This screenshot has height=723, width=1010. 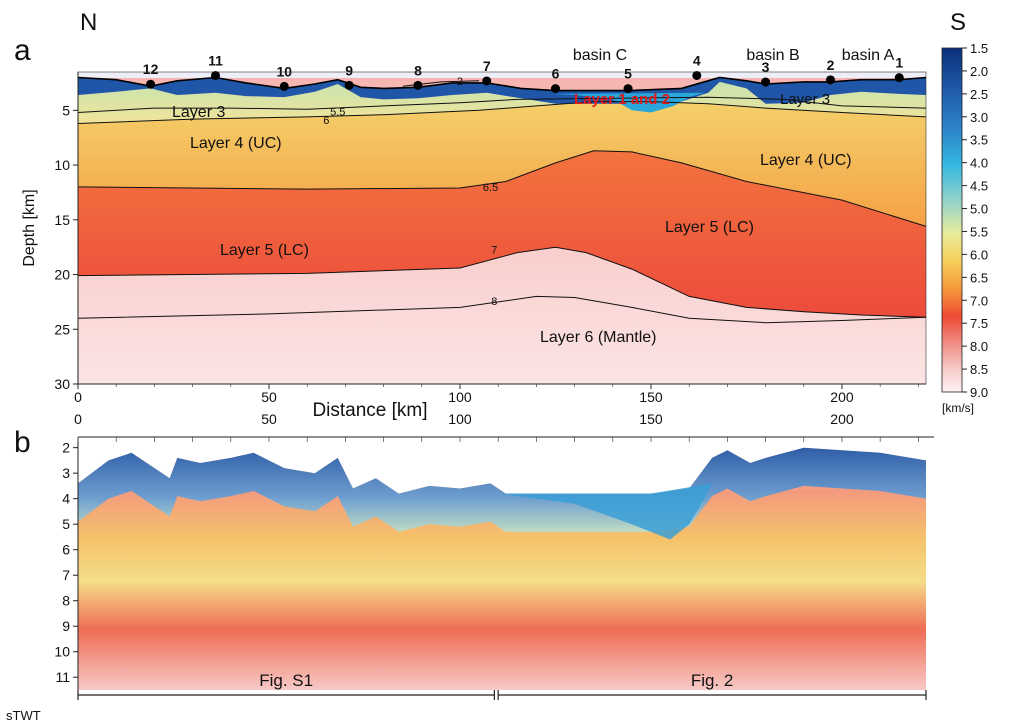 What do you see at coordinates (605, 511) in the screenshot?
I see `seismic-basin-fill` at bounding box center [605, 511].